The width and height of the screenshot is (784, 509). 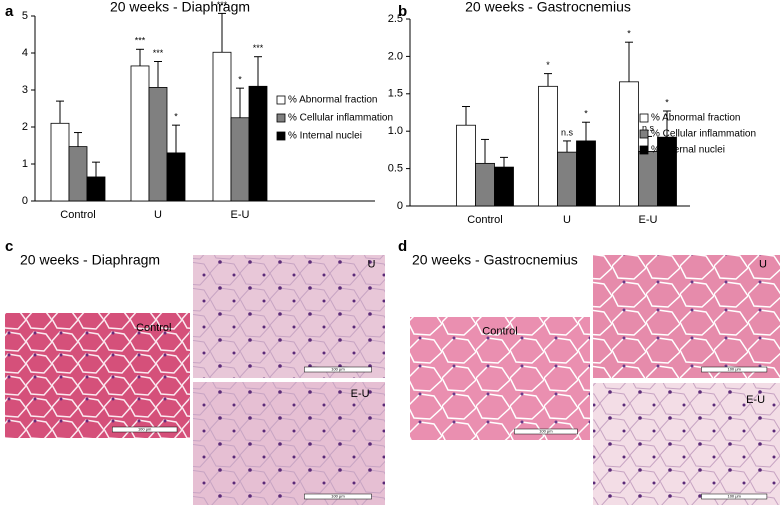 What do you see at coordinates (395, 94) in the screenshot?
I see `y-tick-label: 1.5` at bounding box center [395, 94].